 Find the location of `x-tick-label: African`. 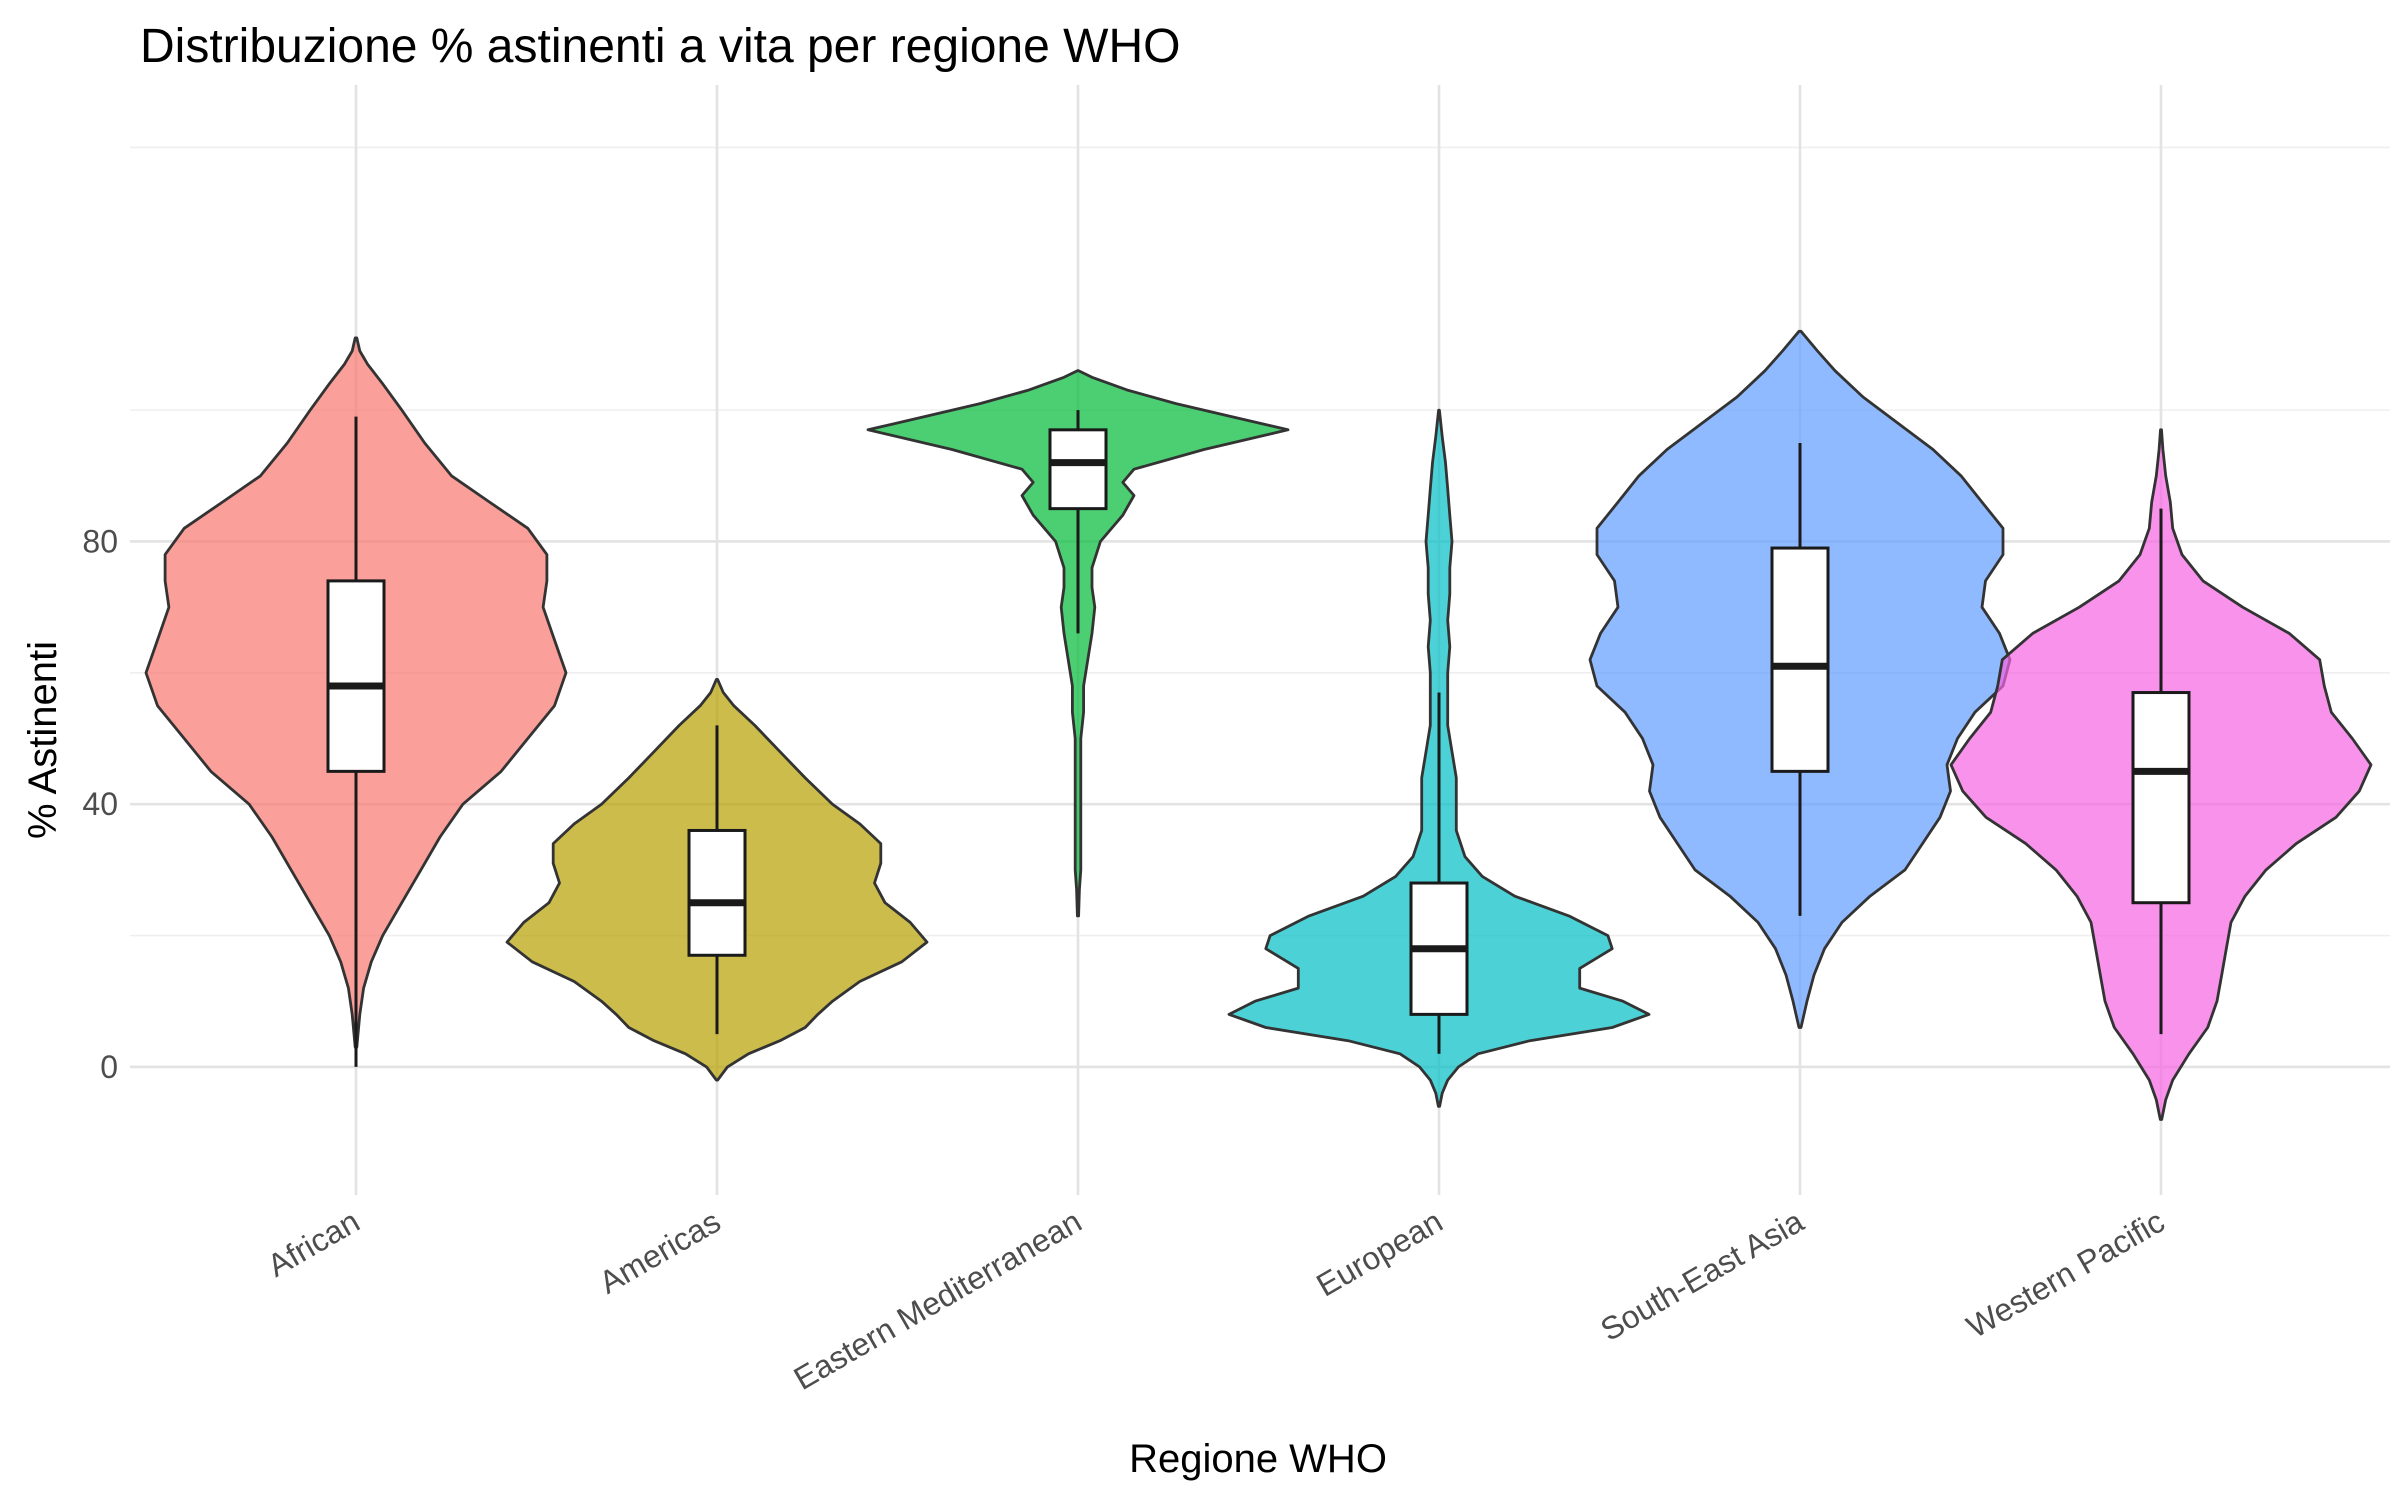

x-tick-label: African is located at coordinates (313, 1243).